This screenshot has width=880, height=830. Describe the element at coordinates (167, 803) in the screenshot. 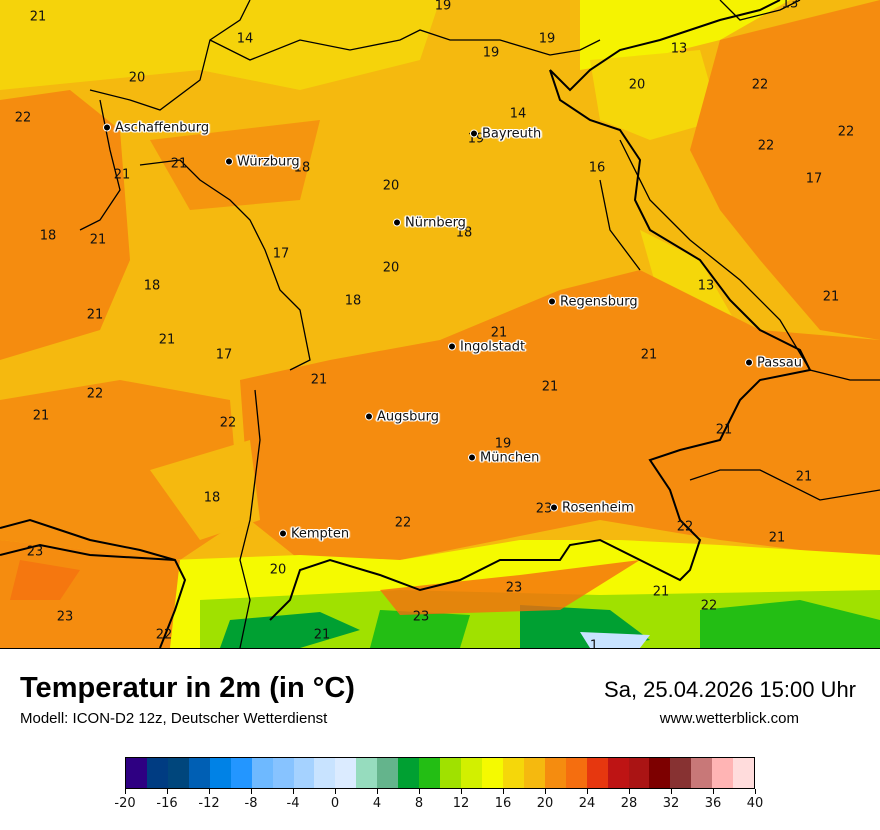

I see `colorbar-tick-label: -16` at that location.